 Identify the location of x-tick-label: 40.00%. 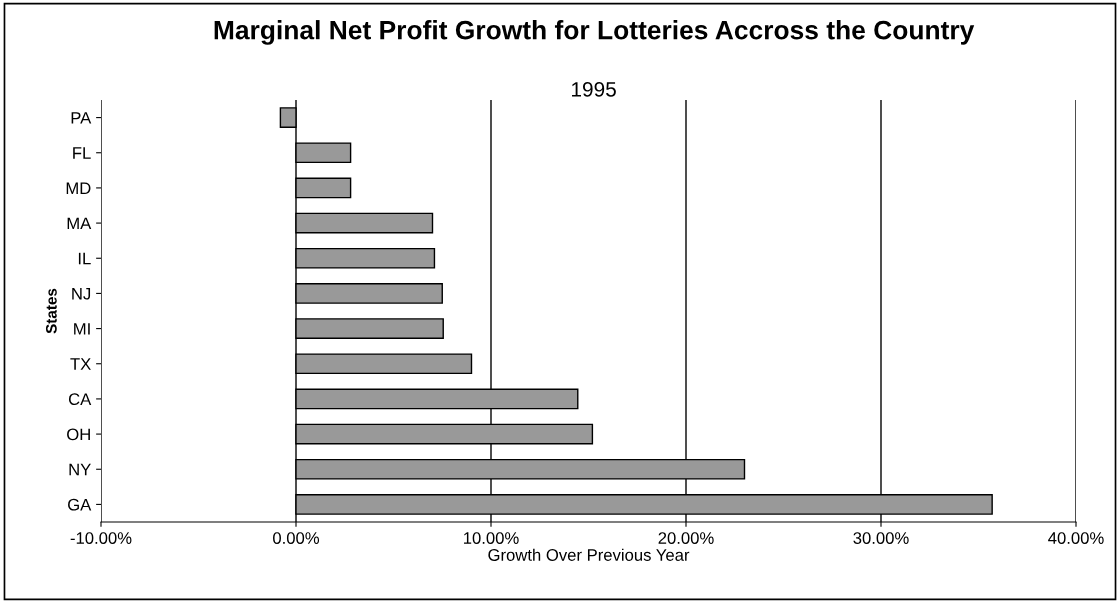
(1076, 538).